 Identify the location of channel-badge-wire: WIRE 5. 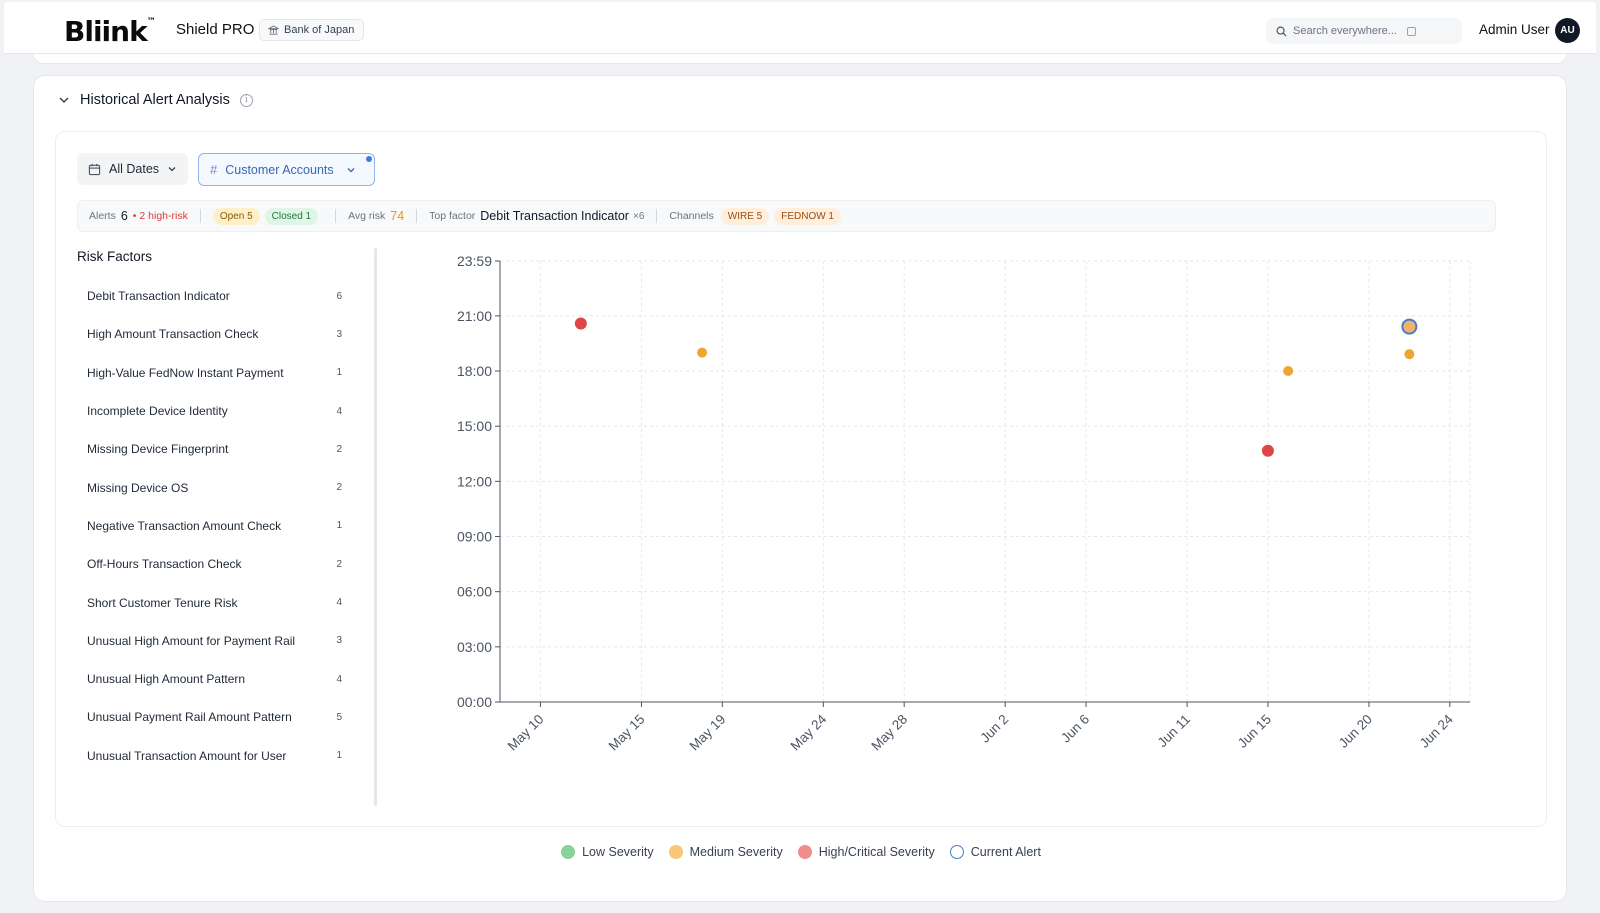
(745, 216).